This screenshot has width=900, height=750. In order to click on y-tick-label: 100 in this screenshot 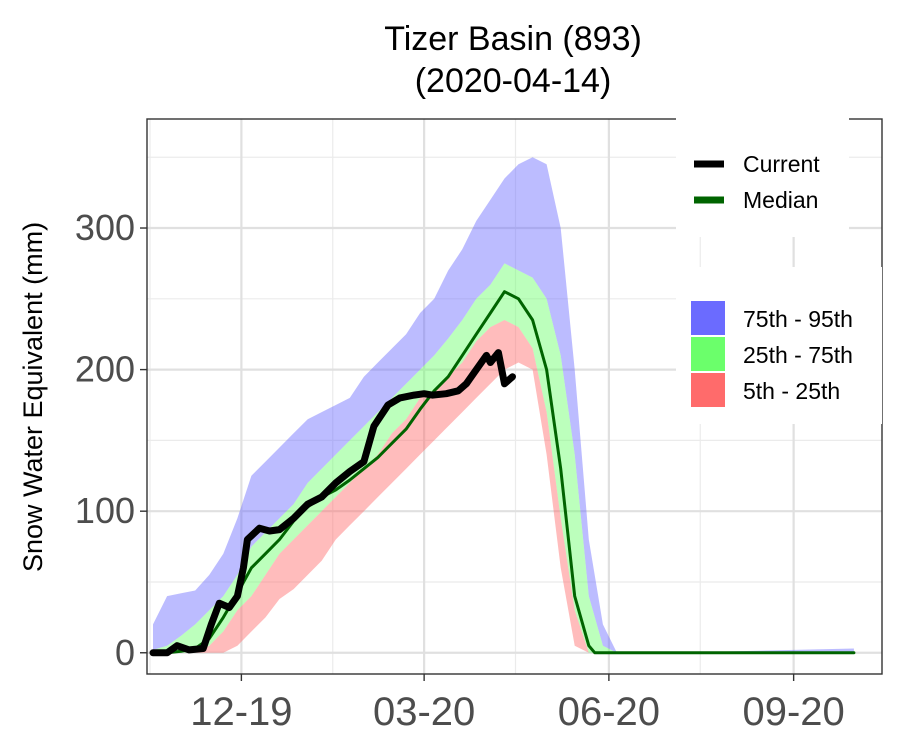, I will do `click(105, 510)`.